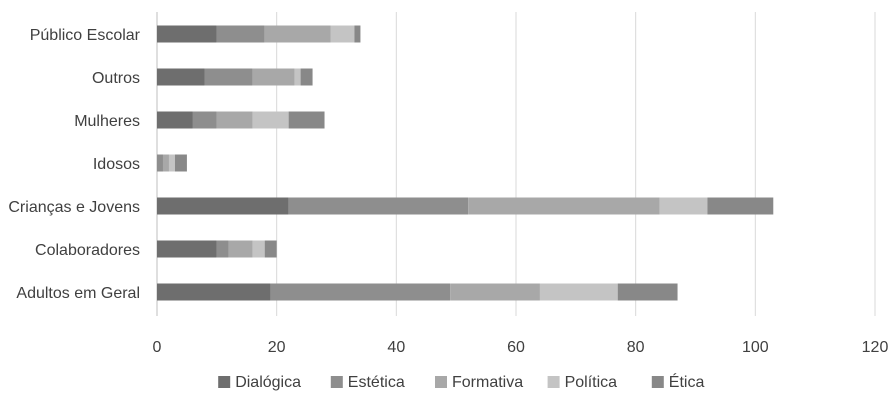  I want to click on category-label: Crianças e Jovens, so click(74, 207).